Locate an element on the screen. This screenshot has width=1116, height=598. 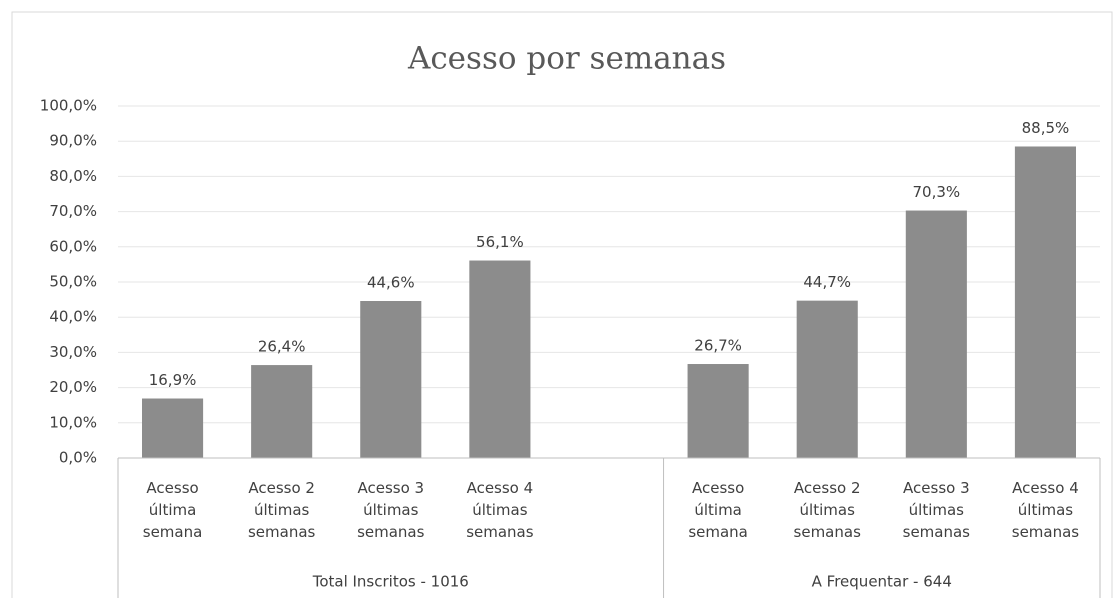
y-tick-label: 90,0% is located at coordinates (73, 141).